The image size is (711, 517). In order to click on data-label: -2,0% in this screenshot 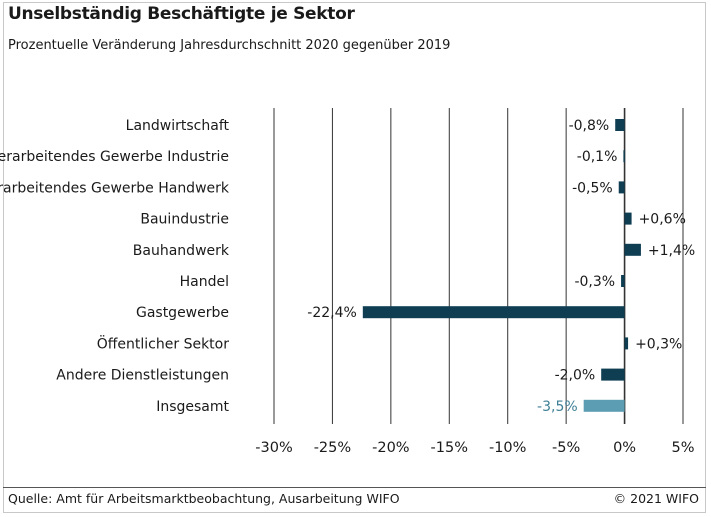, I will do `click(575, 376)`.